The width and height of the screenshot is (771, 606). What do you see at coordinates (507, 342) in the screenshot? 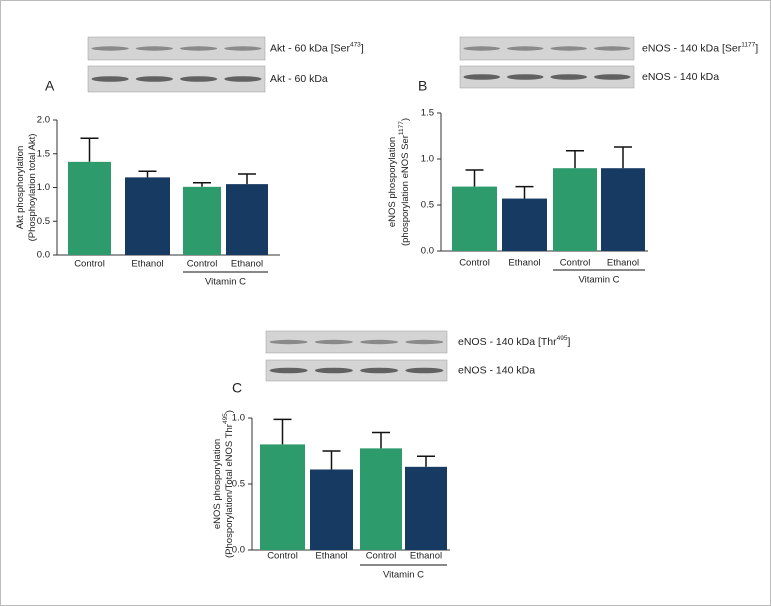
I see `blot-label-text: eNOS - 140 kDa [Thr` at bounding box center [507, 342].